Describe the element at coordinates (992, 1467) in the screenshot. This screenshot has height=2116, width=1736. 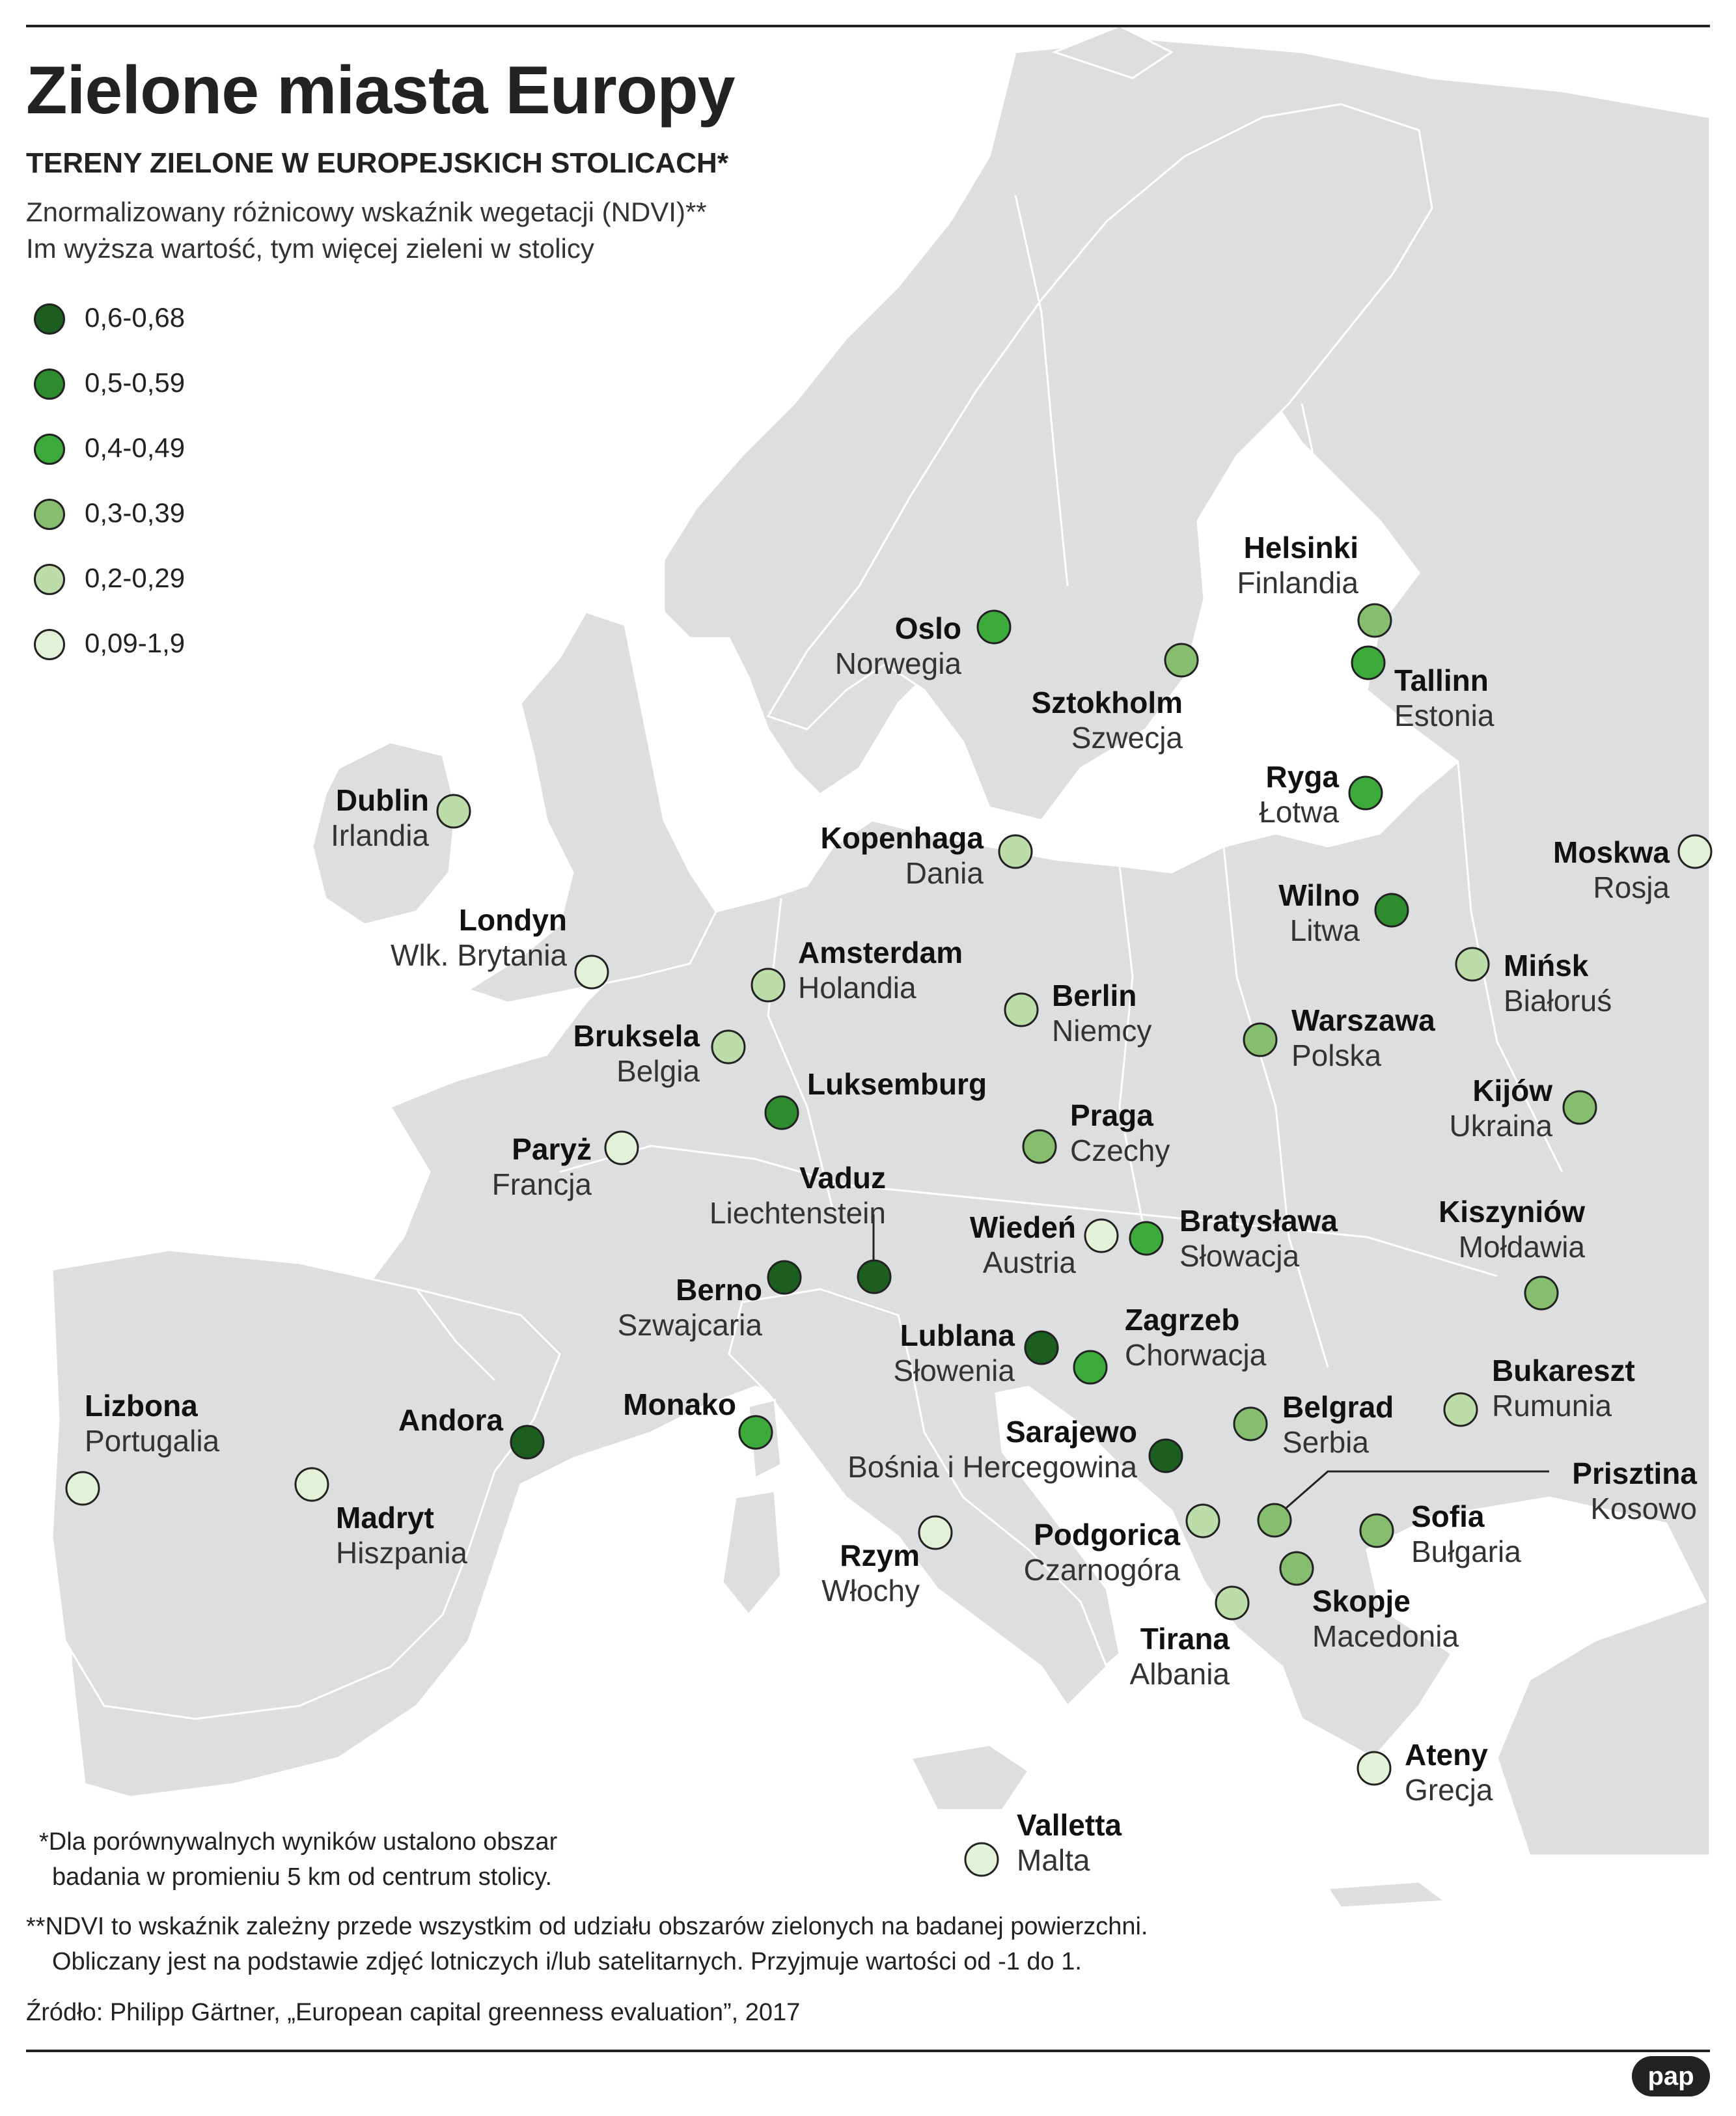
I see `country-label-bosnia: Bośnia i Hercegowina` at that location.